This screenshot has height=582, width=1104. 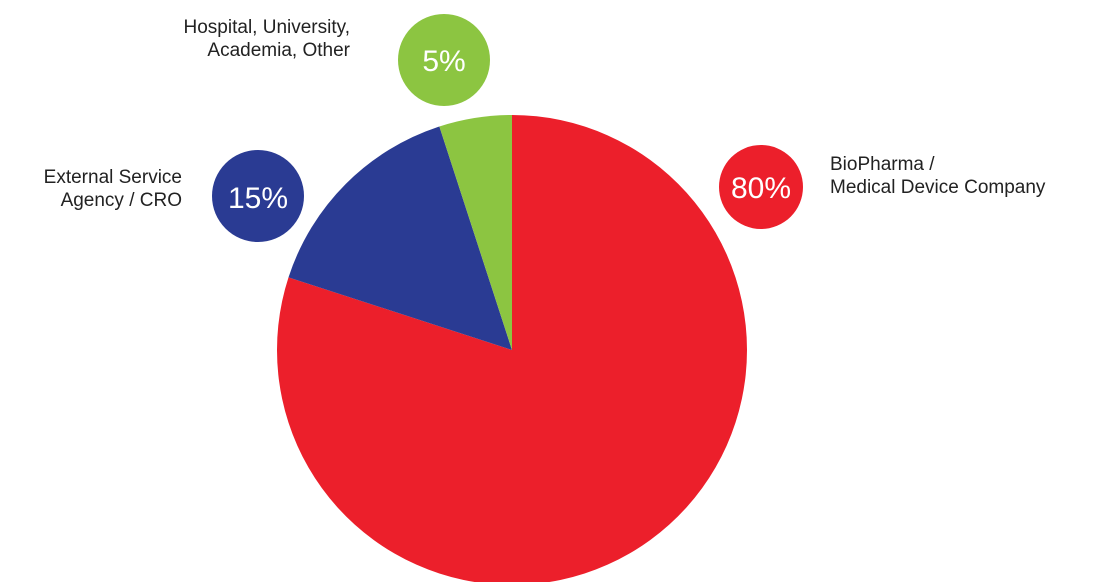 What do you see at coordinates (938, 176) in the screenshot?
I see `slice-label-1: BioPharma / Medical Device Company` at bounding box center [938, 176].